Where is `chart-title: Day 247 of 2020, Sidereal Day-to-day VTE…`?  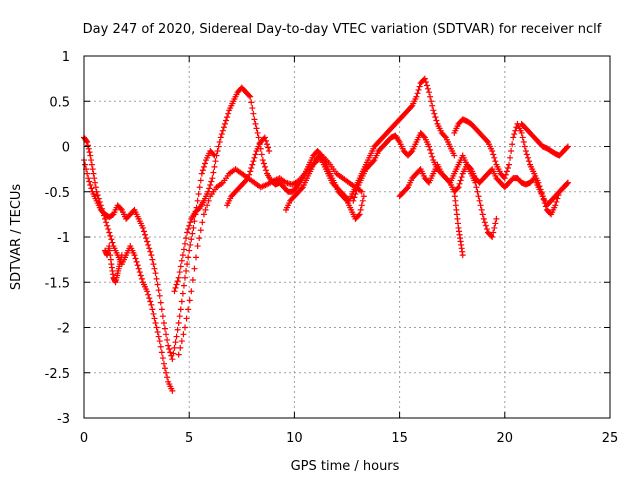
chart-title: Day 247 of 2020, Sidereal Day-to-day VTE… is located at coordinates (342, 29).